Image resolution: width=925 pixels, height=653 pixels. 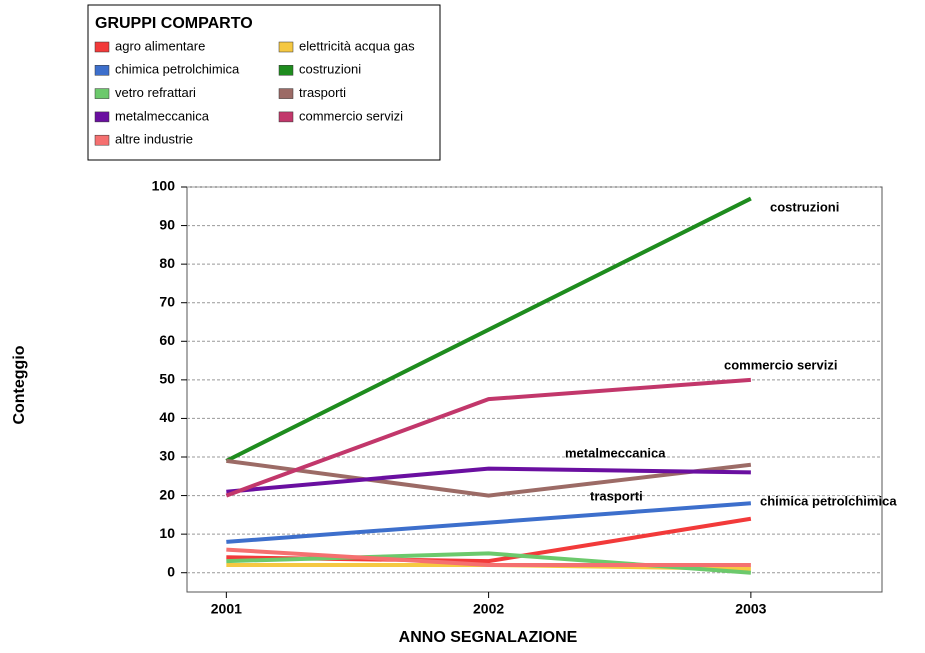 What do you see at coordinates (167, 379) in the screenshot?
I see `y-tick-label: 50` at bounding box center [167, 379].